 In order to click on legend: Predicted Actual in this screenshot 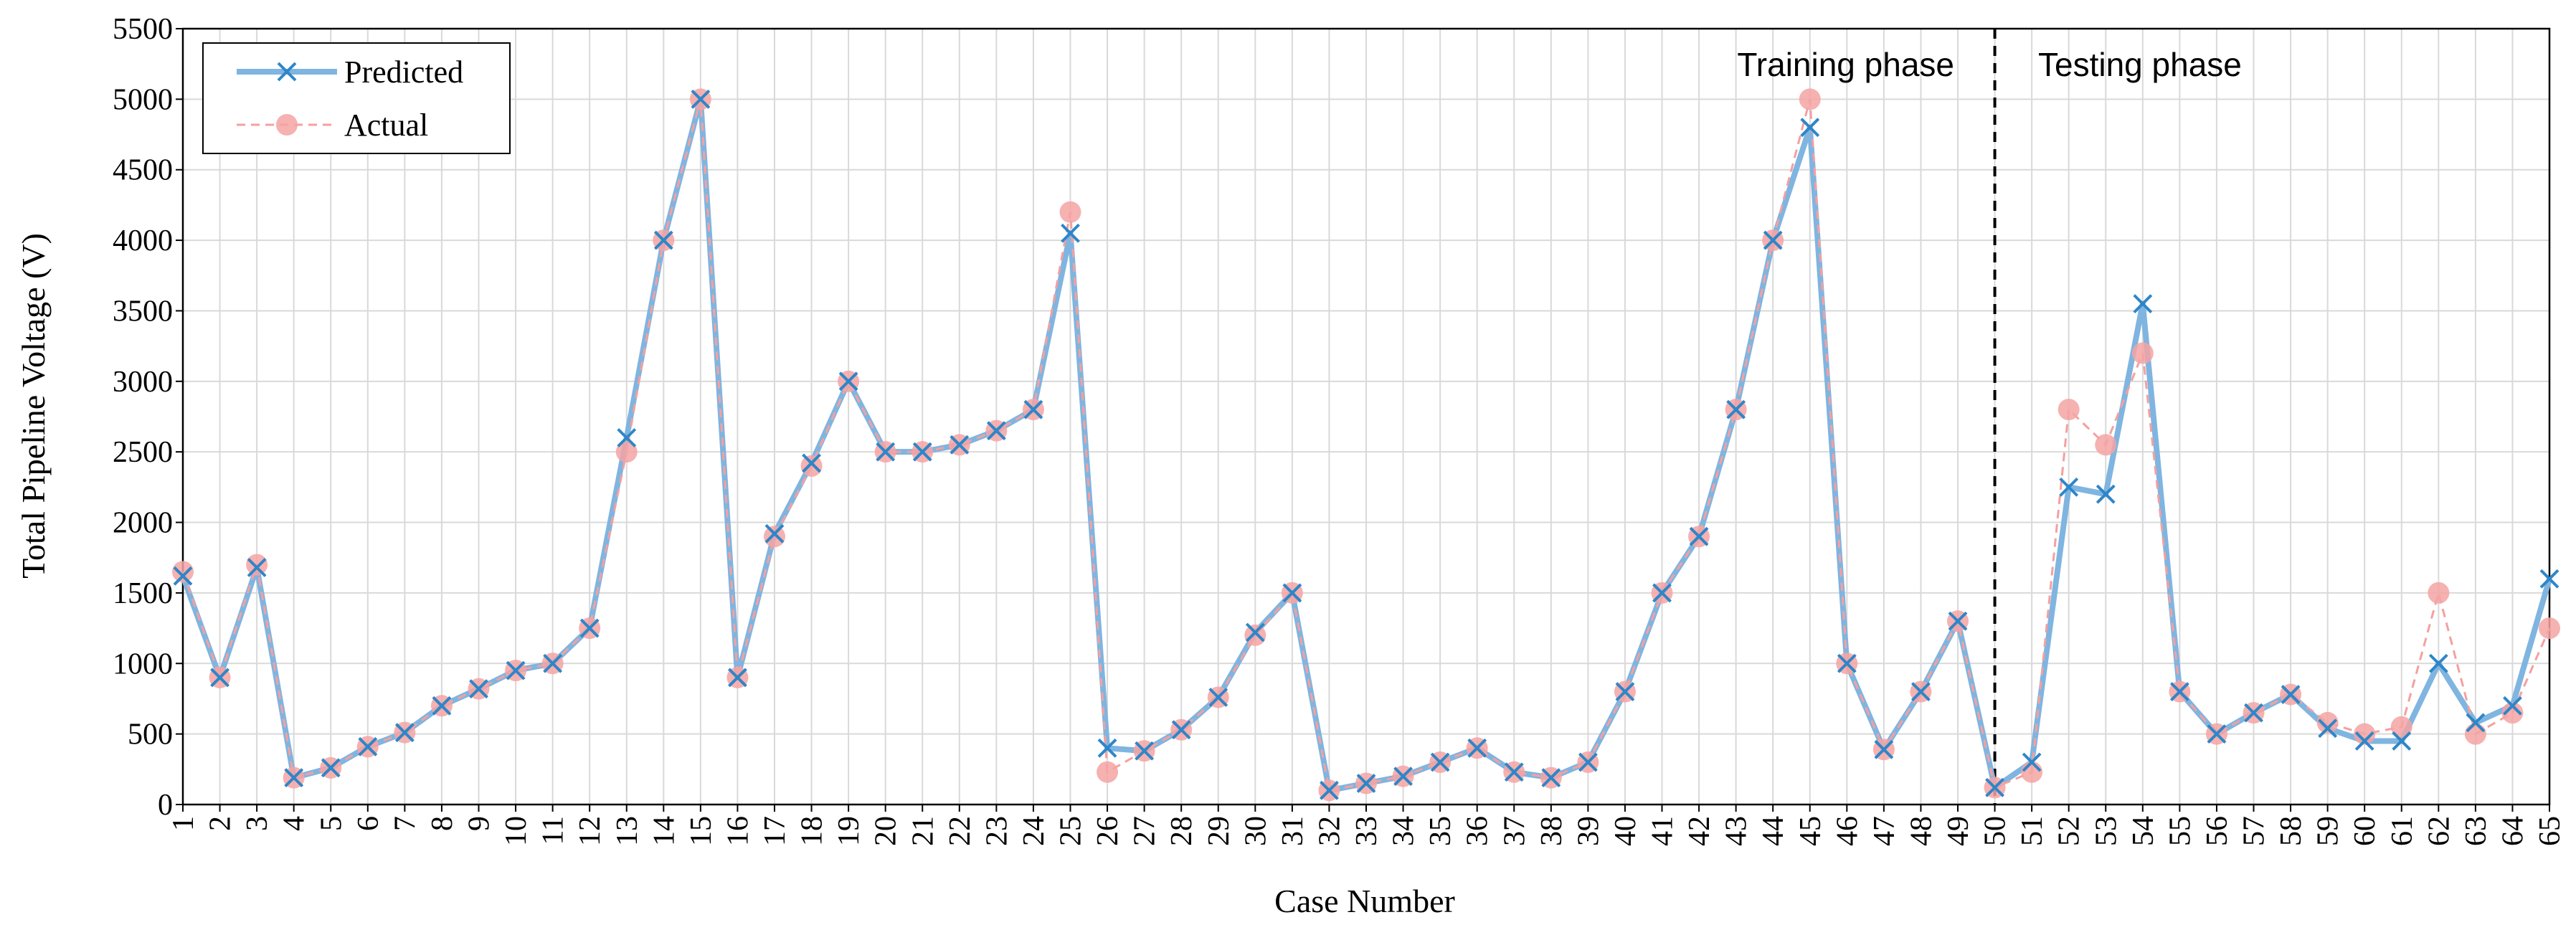, I will do `click(356, 98)`.